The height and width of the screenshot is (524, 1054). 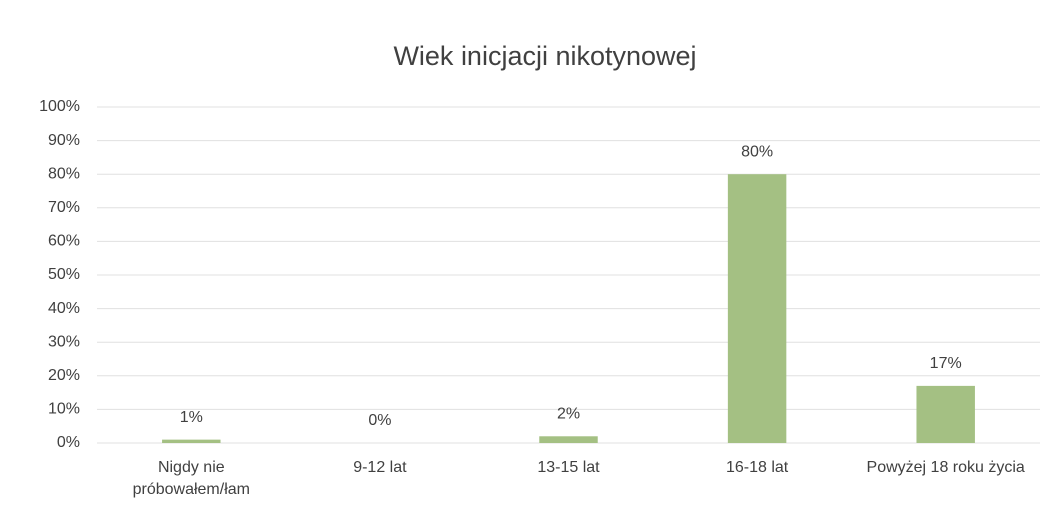 I want to click on y-tick-label: 80%, so click(x=64, y=173).